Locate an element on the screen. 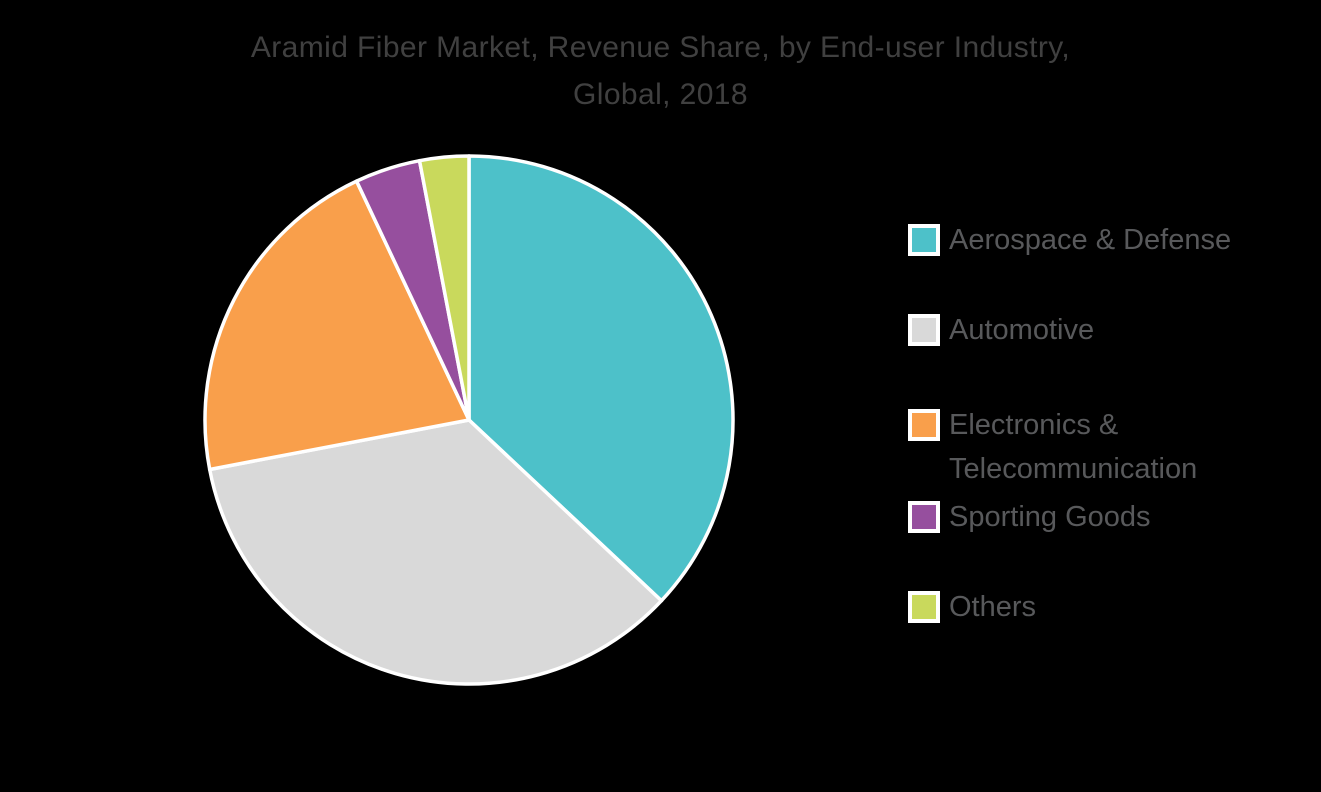 The image size is (1321, 792). pie-slice-aerospace-defense is located at coordinates (601, 378).